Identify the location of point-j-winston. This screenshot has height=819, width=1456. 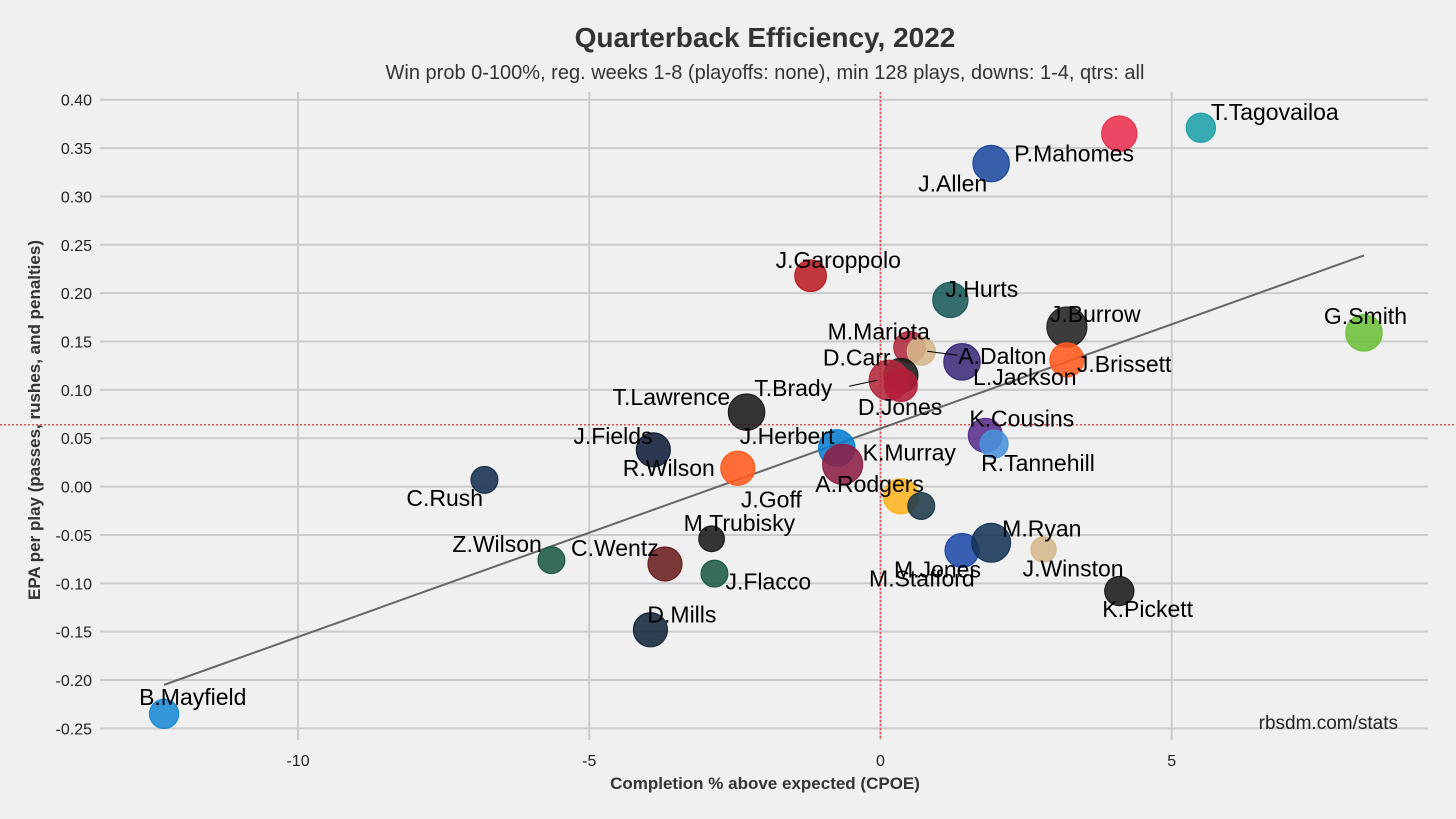
(1043, 549).